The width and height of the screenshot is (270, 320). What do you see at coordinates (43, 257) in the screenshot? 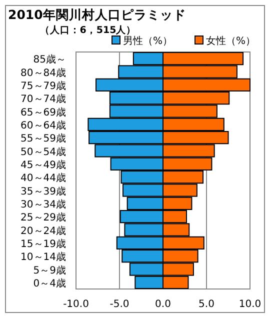
I see `y-tick-label: 10～14歳` at bounding box center [43, 257].